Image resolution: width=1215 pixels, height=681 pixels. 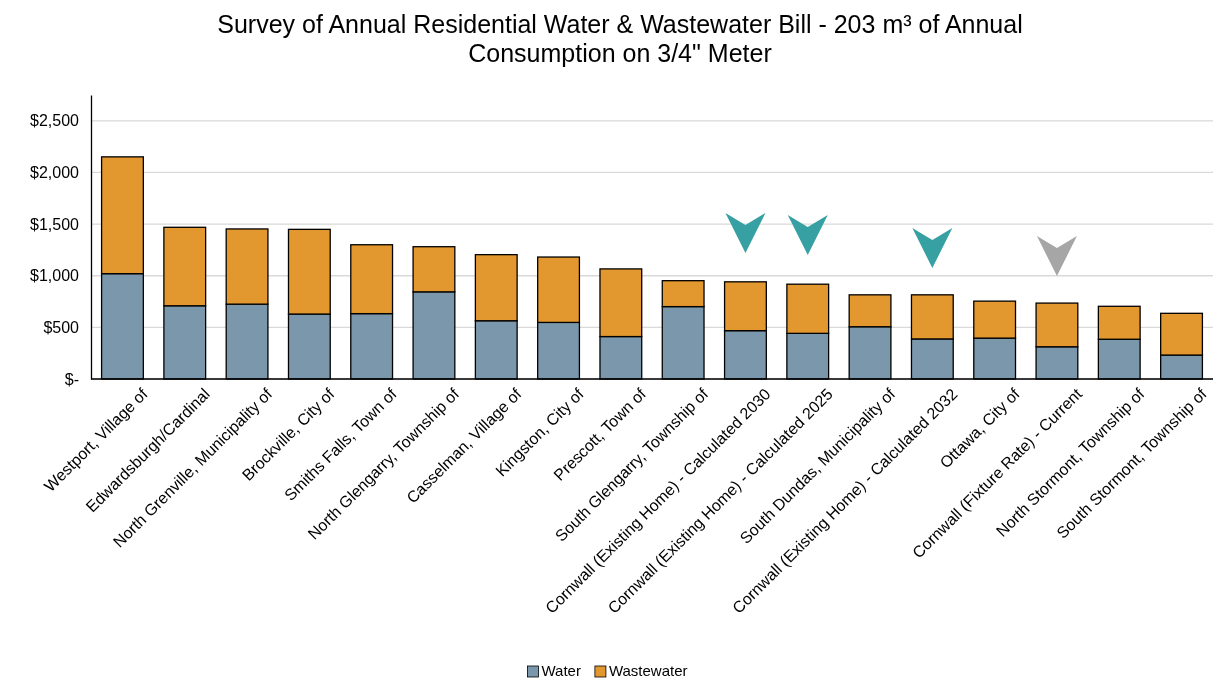 What do you see at coordinates (61, 327) in the screenshot?
I see `y-tick-label: $500` at bounding box center [61, 327].